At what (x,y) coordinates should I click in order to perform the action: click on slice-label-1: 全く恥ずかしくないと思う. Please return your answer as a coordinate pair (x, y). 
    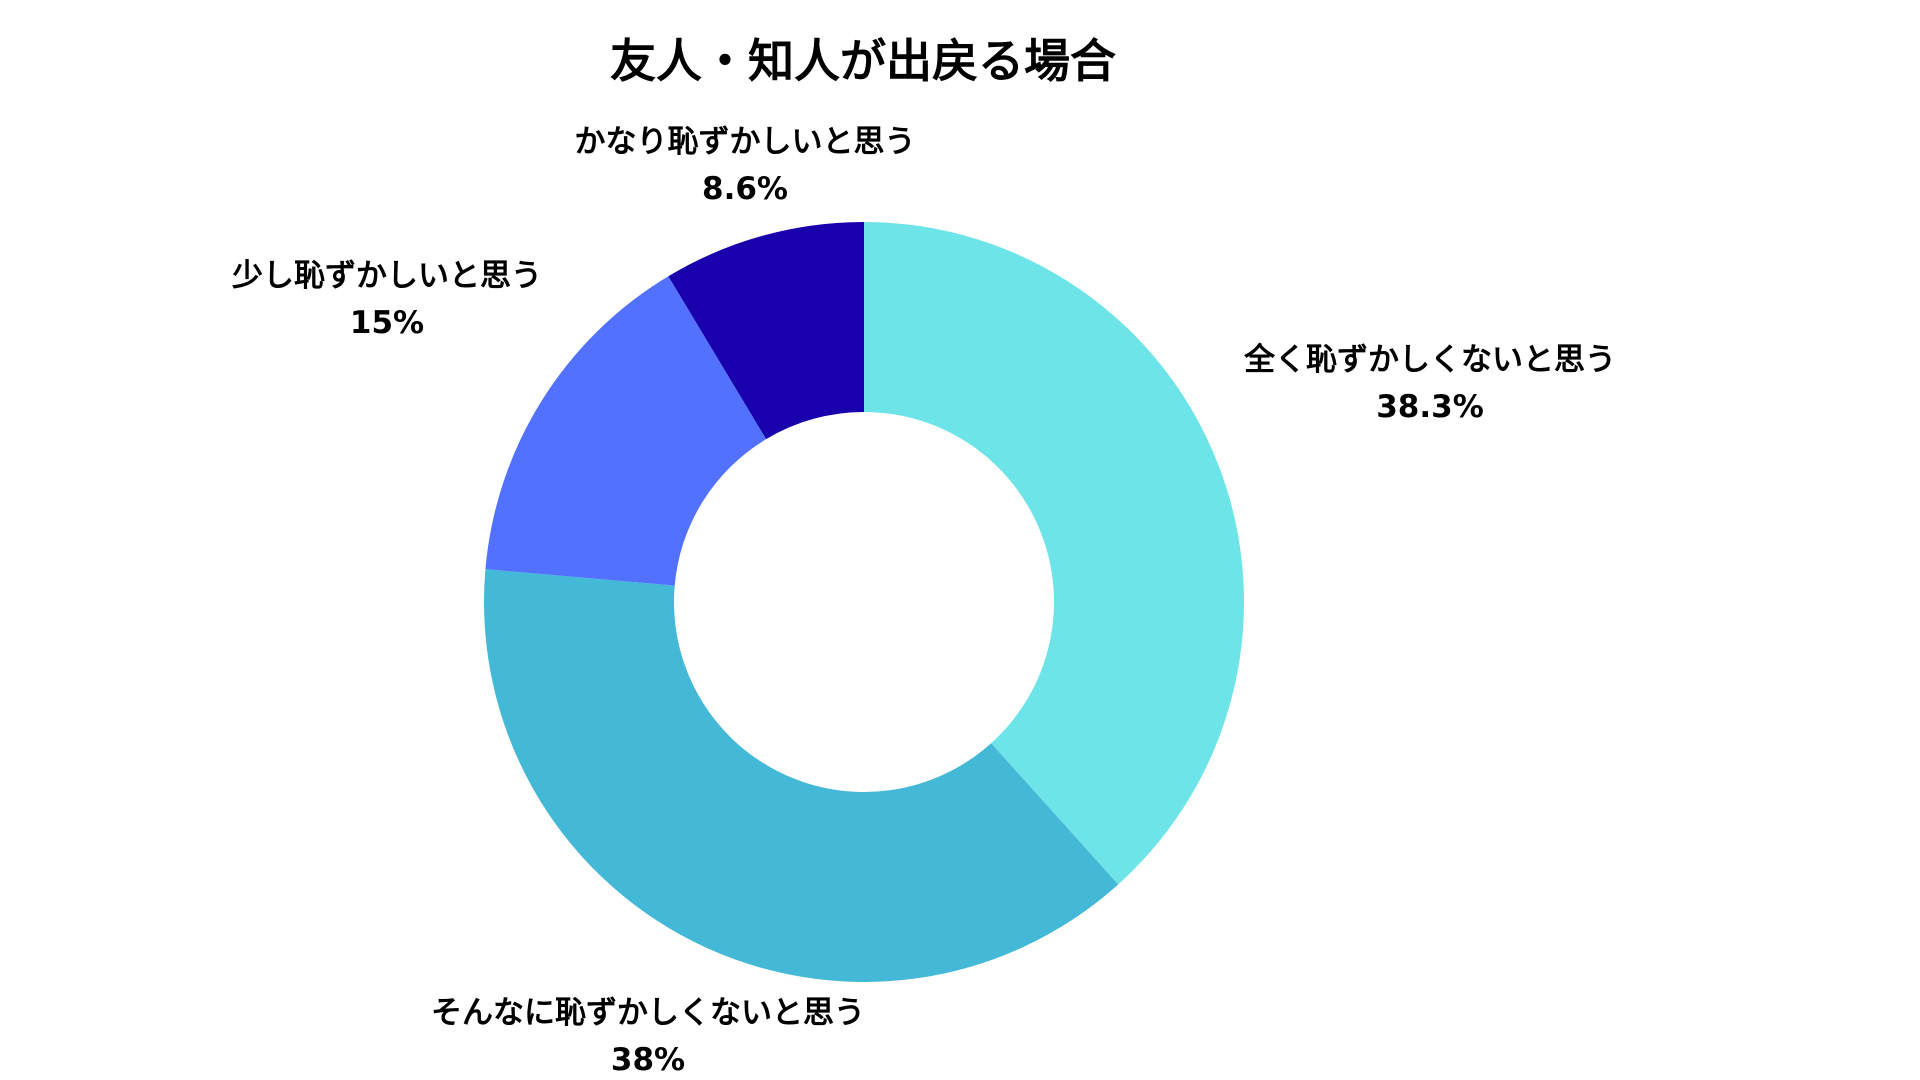
    Looking at the image, I should click on (1429, 360).